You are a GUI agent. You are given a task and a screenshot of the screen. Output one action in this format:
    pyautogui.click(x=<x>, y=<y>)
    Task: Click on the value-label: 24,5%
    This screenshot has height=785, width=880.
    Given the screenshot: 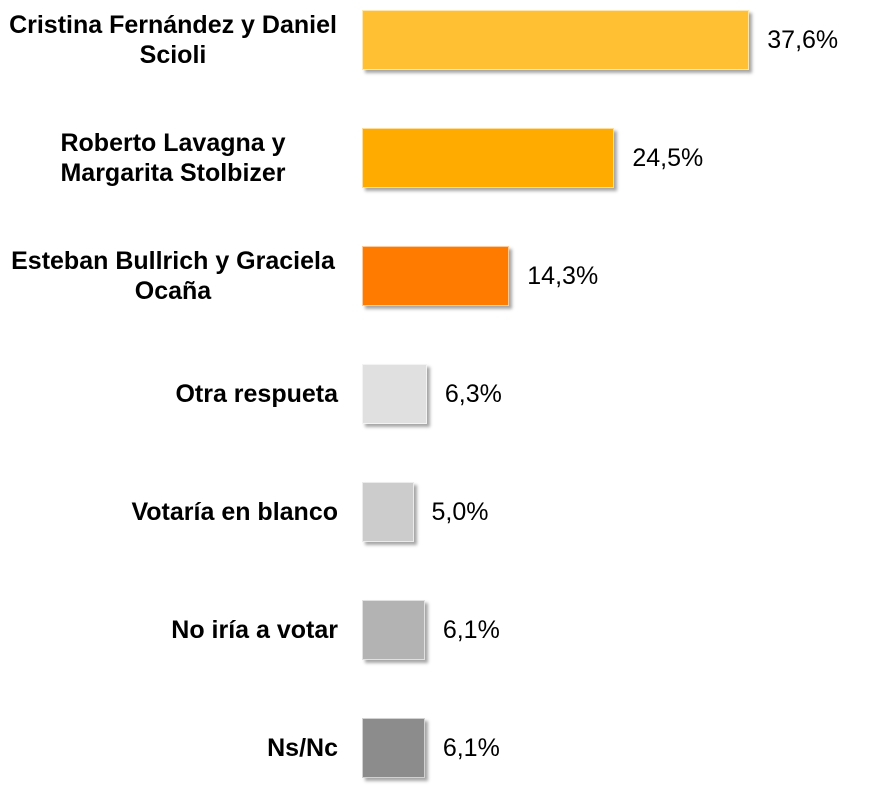 What is the action you would take?
    pyautogui.click(x=668, y=158)
    